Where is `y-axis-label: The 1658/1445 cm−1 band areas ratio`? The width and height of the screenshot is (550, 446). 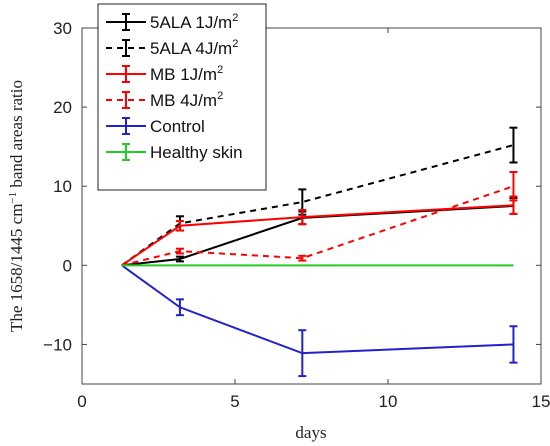
y-axis-label: The 1658/1445 cm−1 band areas ratio is located at coordinates (16, 206).